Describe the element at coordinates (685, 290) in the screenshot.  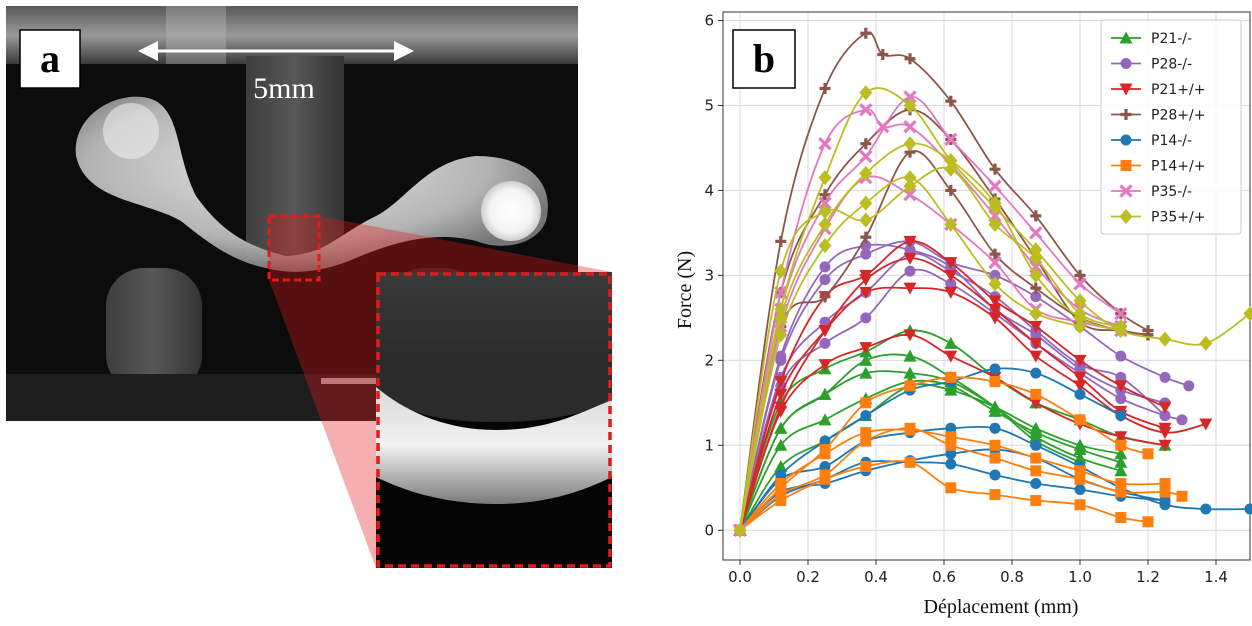
I see `y-axis-label: Force (N)` at that location.